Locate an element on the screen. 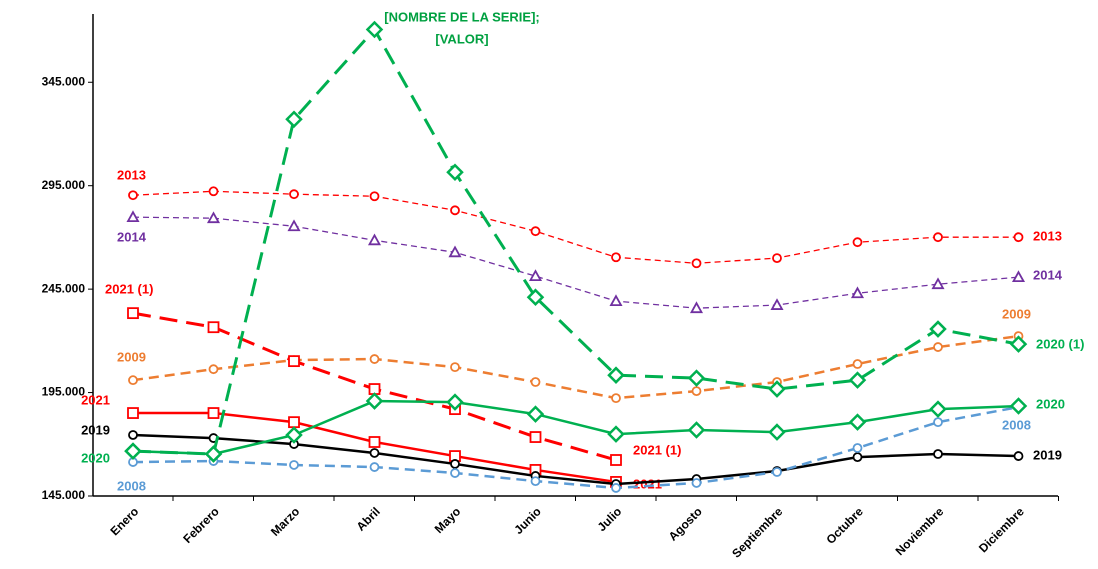  x-tick-label: Mayo is located at coordinates (448, 520).